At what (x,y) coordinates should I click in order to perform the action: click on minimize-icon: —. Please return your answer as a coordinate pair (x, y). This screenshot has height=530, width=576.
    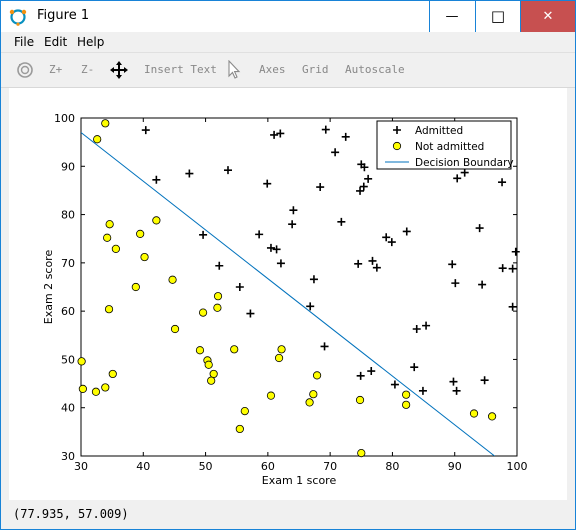
    Looking at the image, I should click on (452, 16).